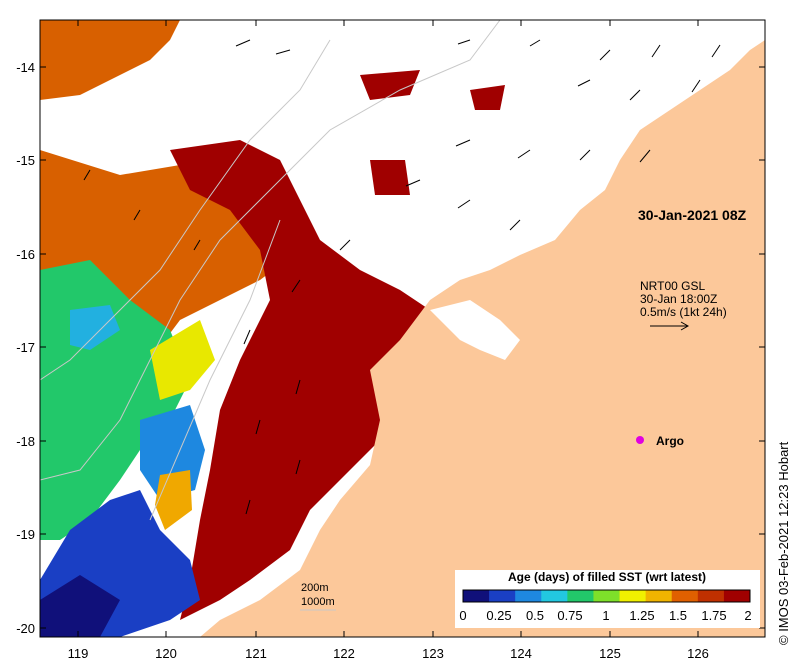 The width and height of the screenshot is (809, 672). What do you see at coordinates (166, 653) in the screenshot?
I see `x-tick-label: 120` at bounding box center [166, 653].